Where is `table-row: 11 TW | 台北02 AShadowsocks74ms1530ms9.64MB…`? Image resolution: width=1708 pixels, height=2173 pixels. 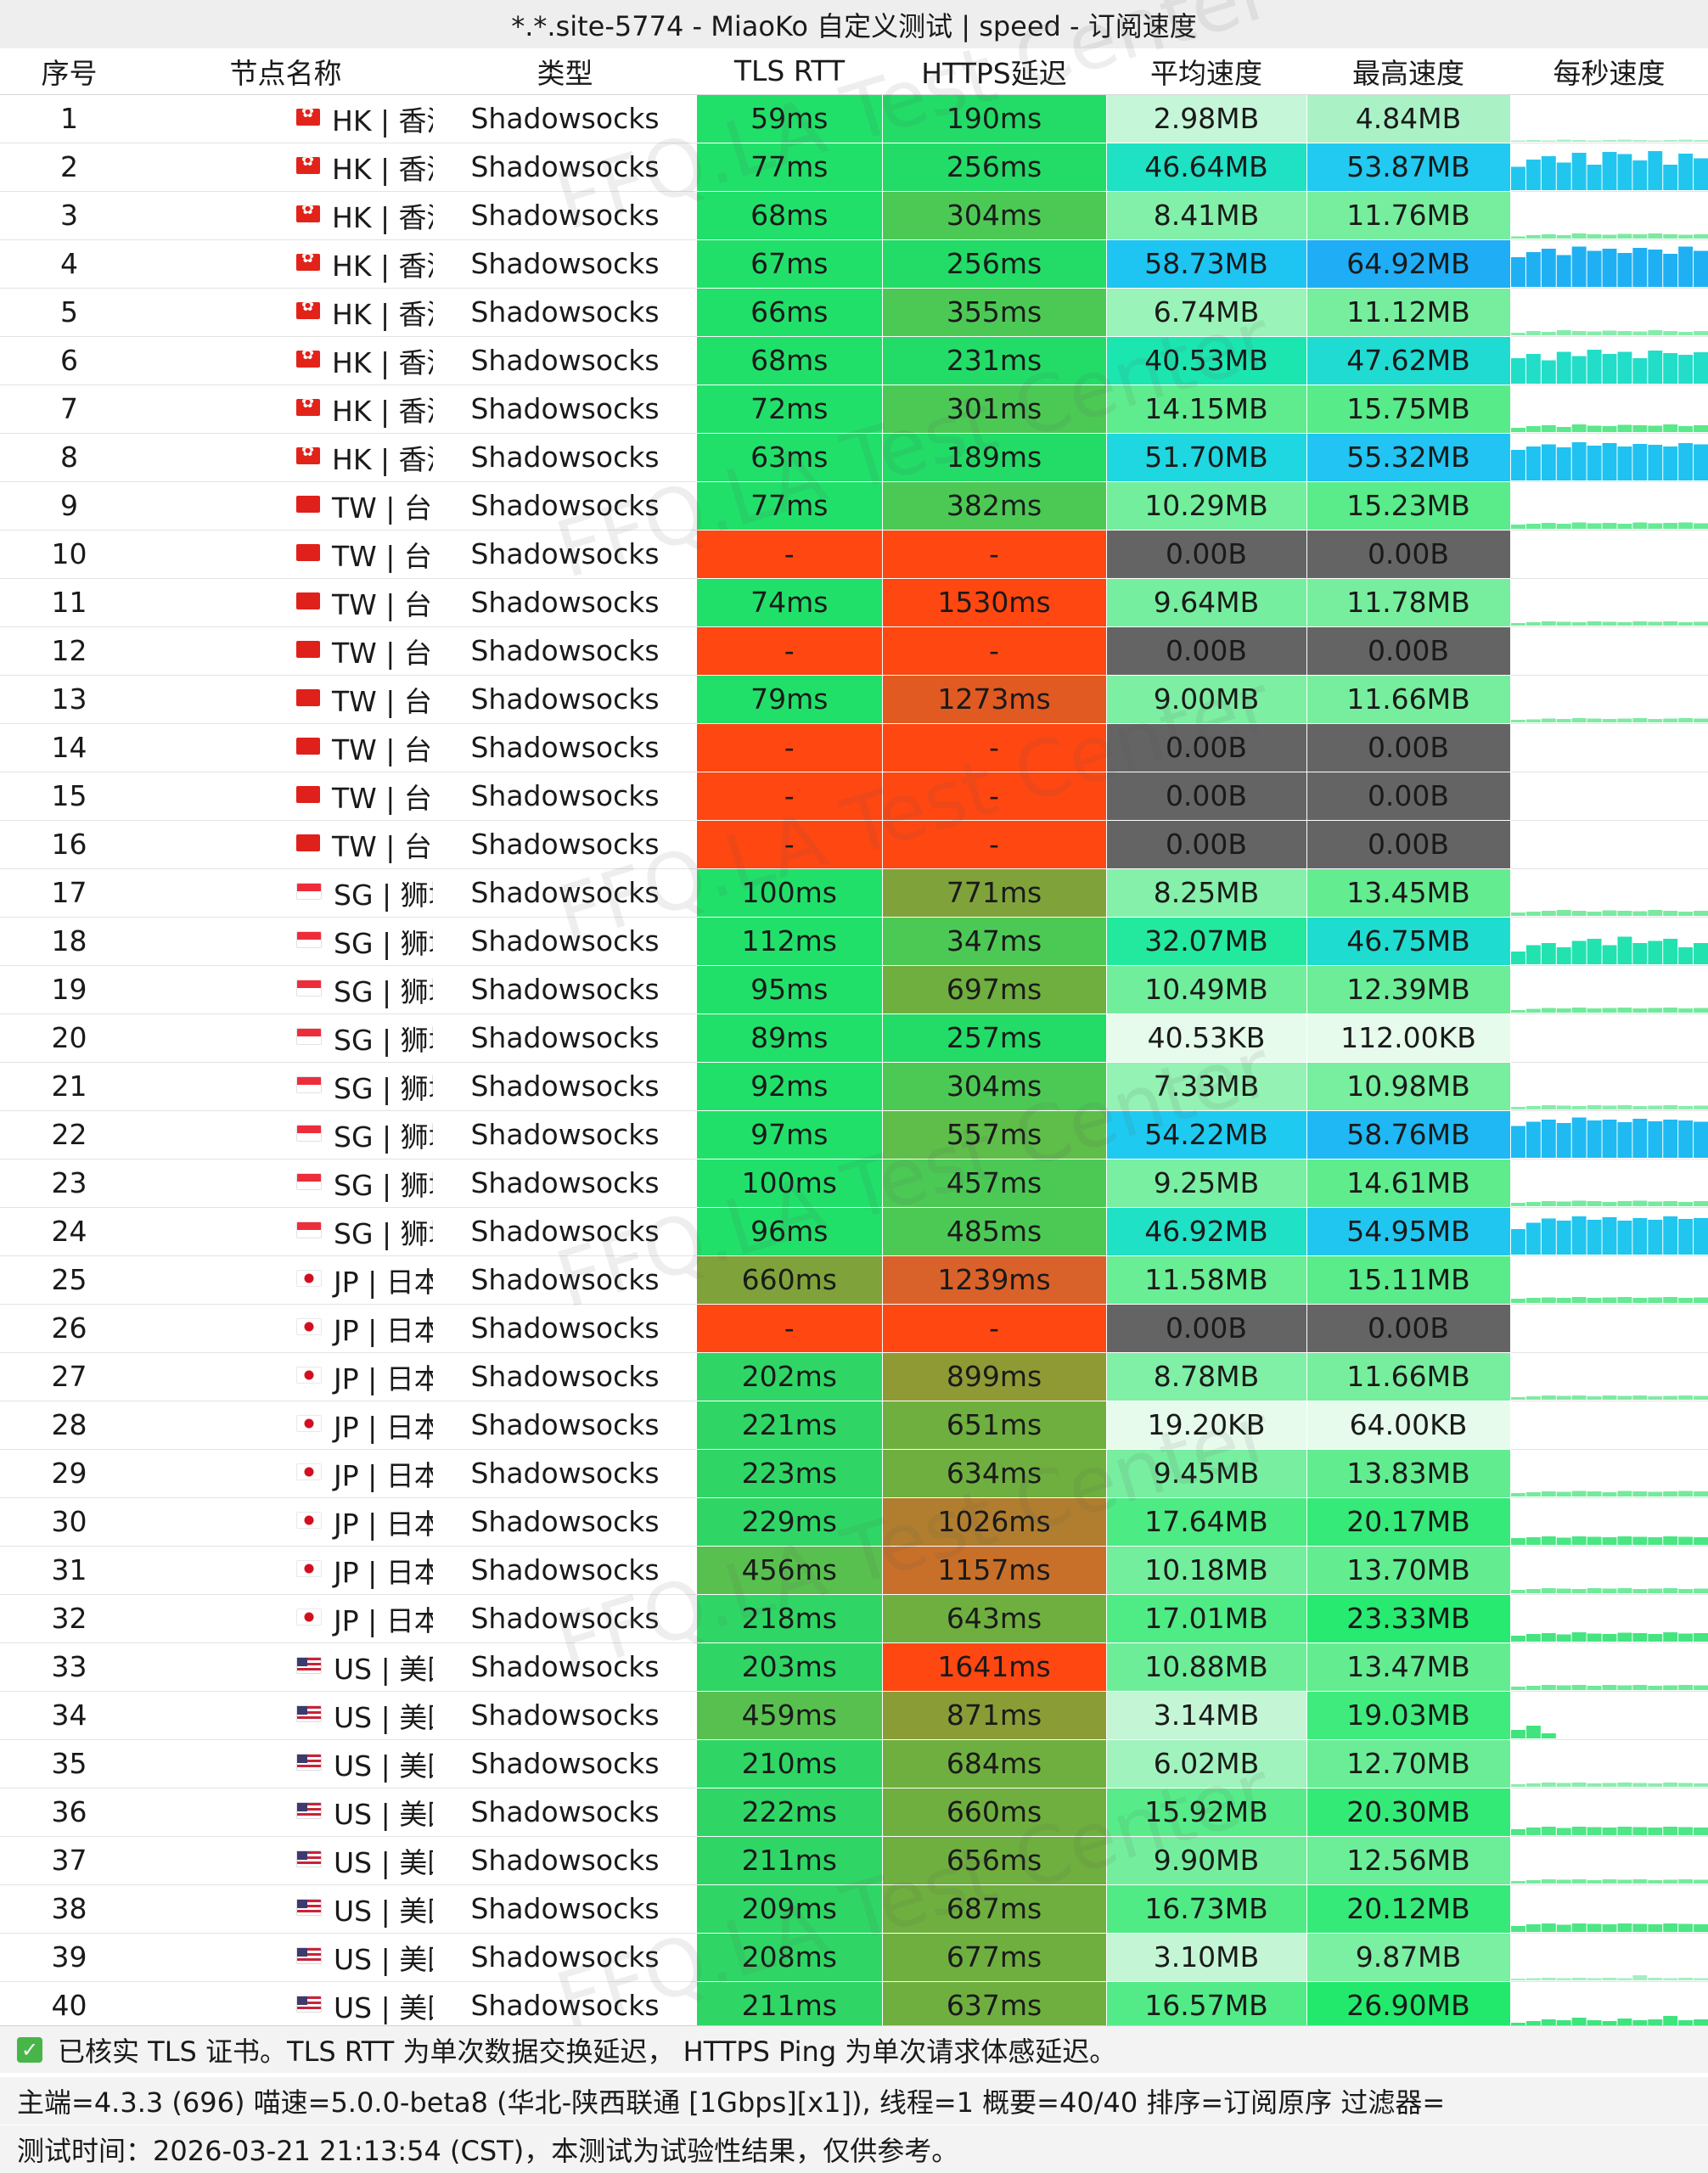 table-row: 11 TW | 台北02 AShadowsocks74ms1530ms9.64MB… is located at coordinates (854, 602).